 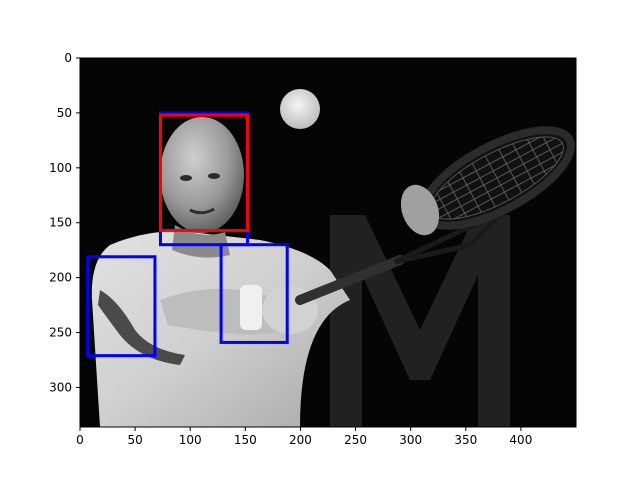 What do you see at coordinates (64, 113) in the screenshot?
I see `y-tick-label: 50` at bounding box center [64, 113].